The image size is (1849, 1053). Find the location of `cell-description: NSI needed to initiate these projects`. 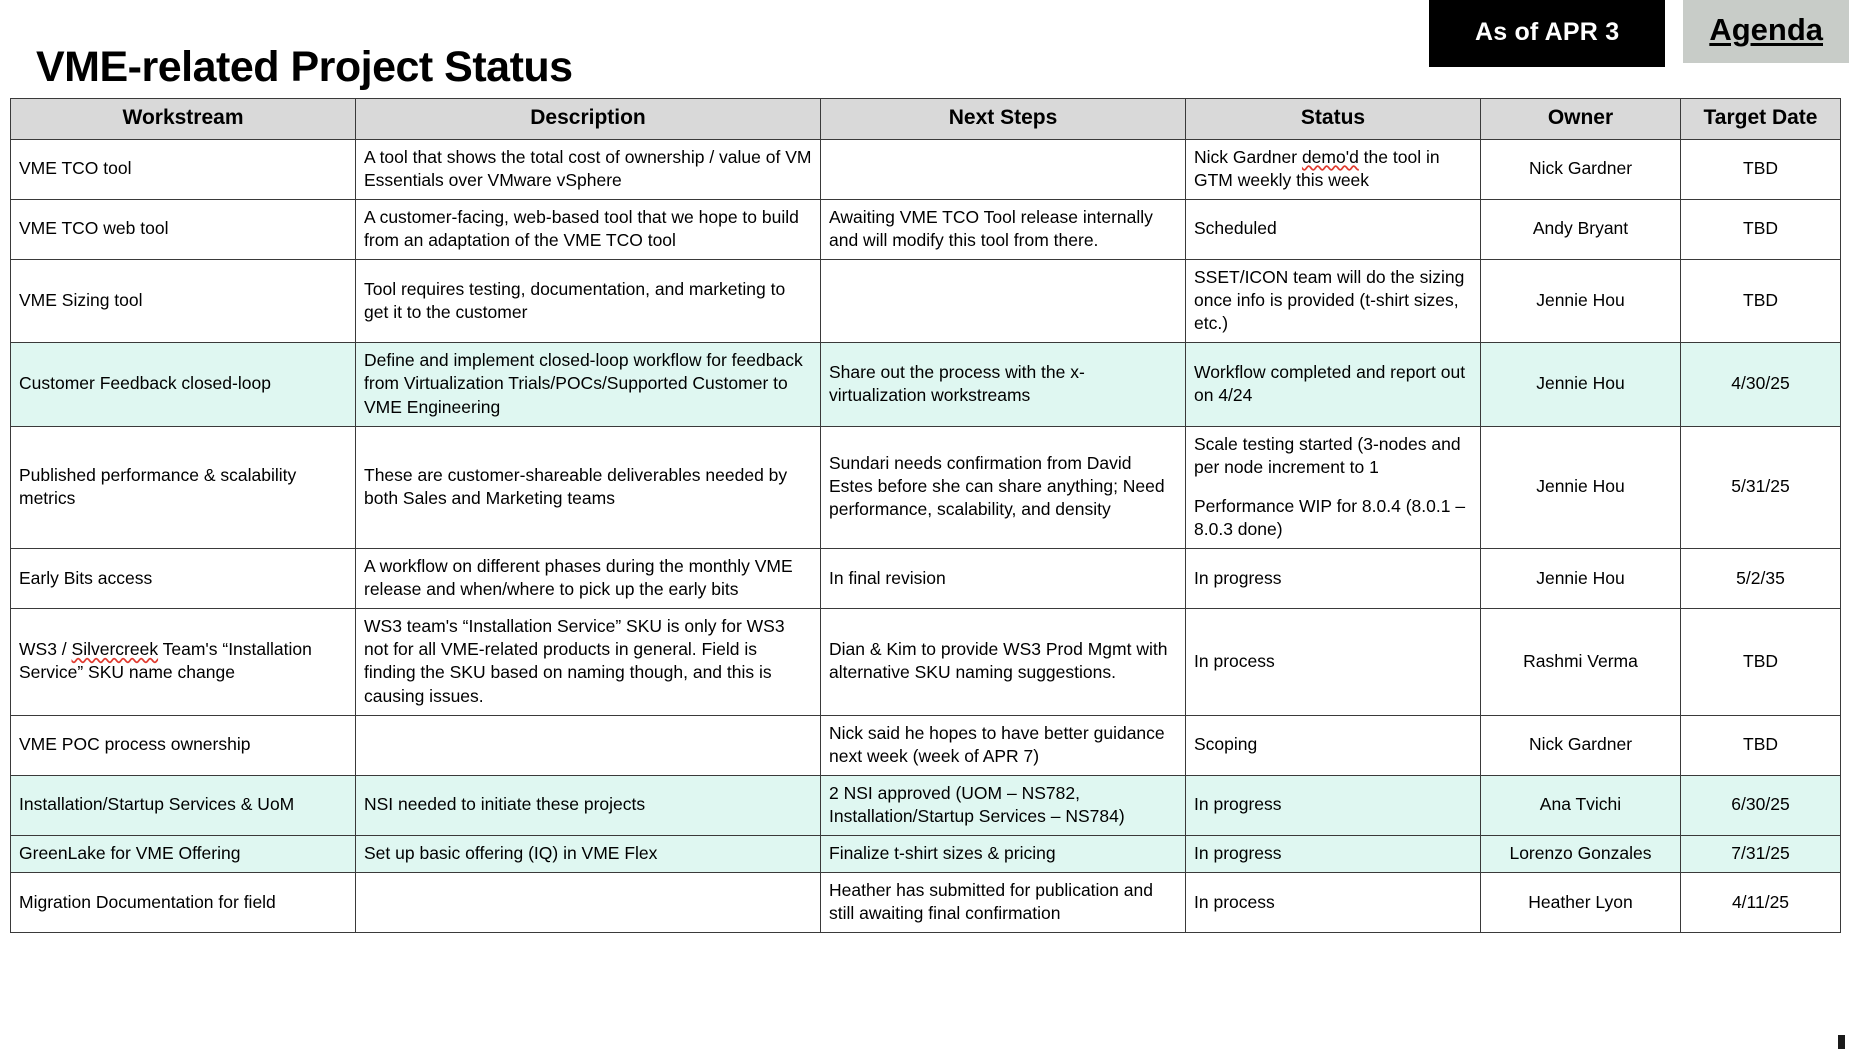

cell-description: NSI needed to initiate these projects is located at coordinates (588, 805).